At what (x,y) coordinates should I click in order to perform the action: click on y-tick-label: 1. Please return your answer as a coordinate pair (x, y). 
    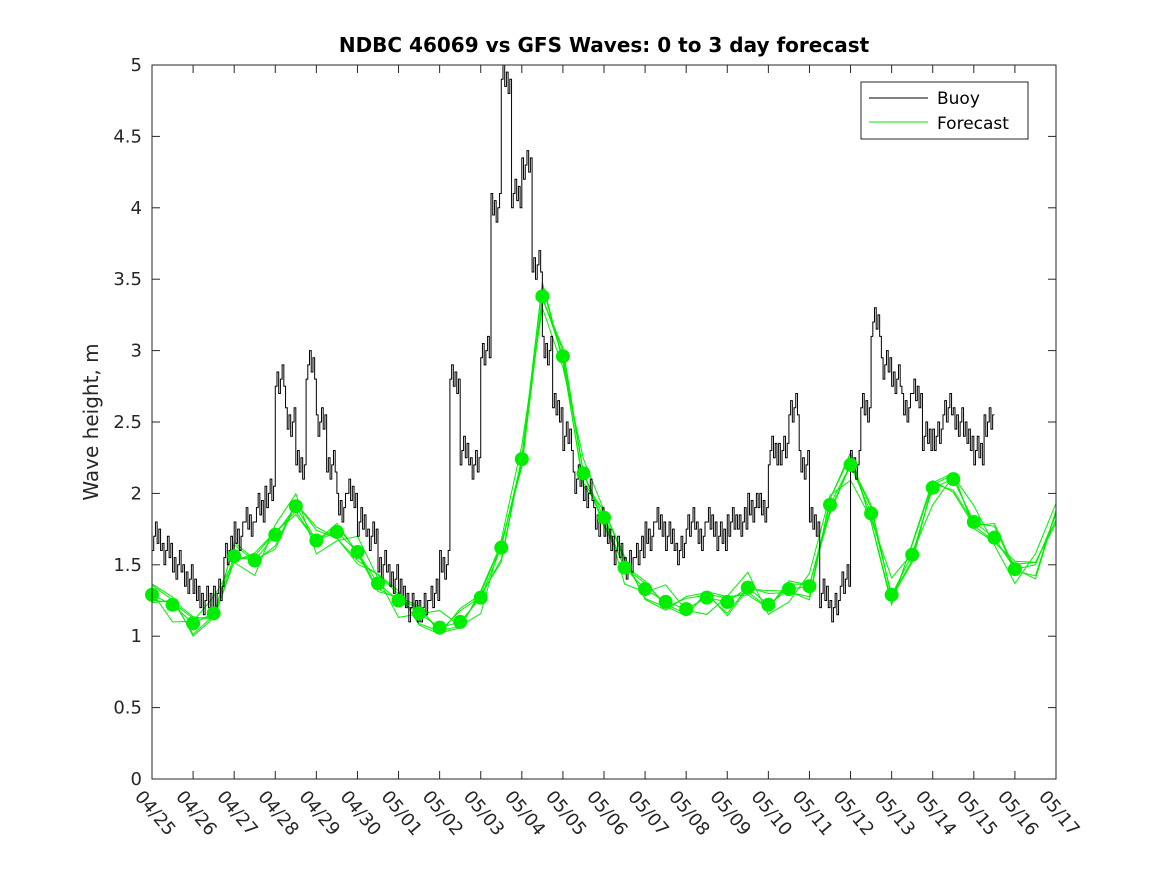
    Looking at the image, I should click on (136, 636).